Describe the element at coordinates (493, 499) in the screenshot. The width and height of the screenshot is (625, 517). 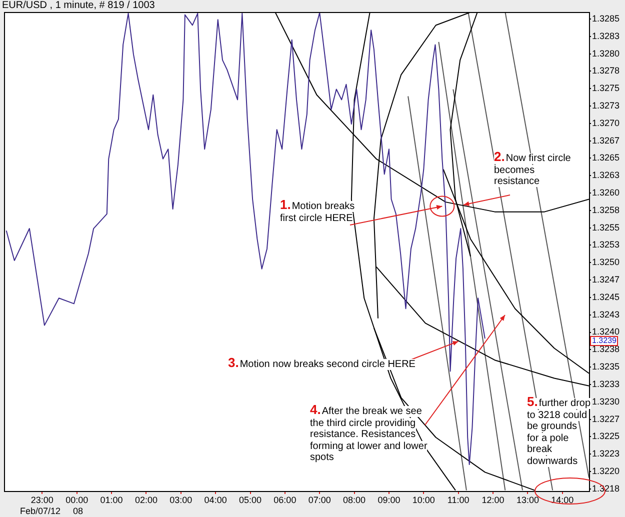
I see `x-tick-label: 12:00` at that location.